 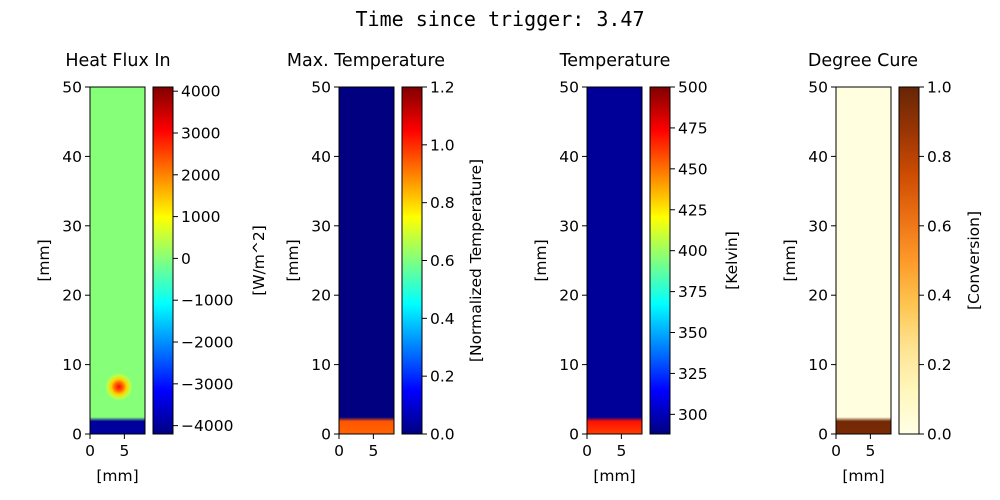 What do you see at coordinates (366, 61) in the screenshot?
I see `panel-title: Max. Temperature` at bounding box center [366, 61].